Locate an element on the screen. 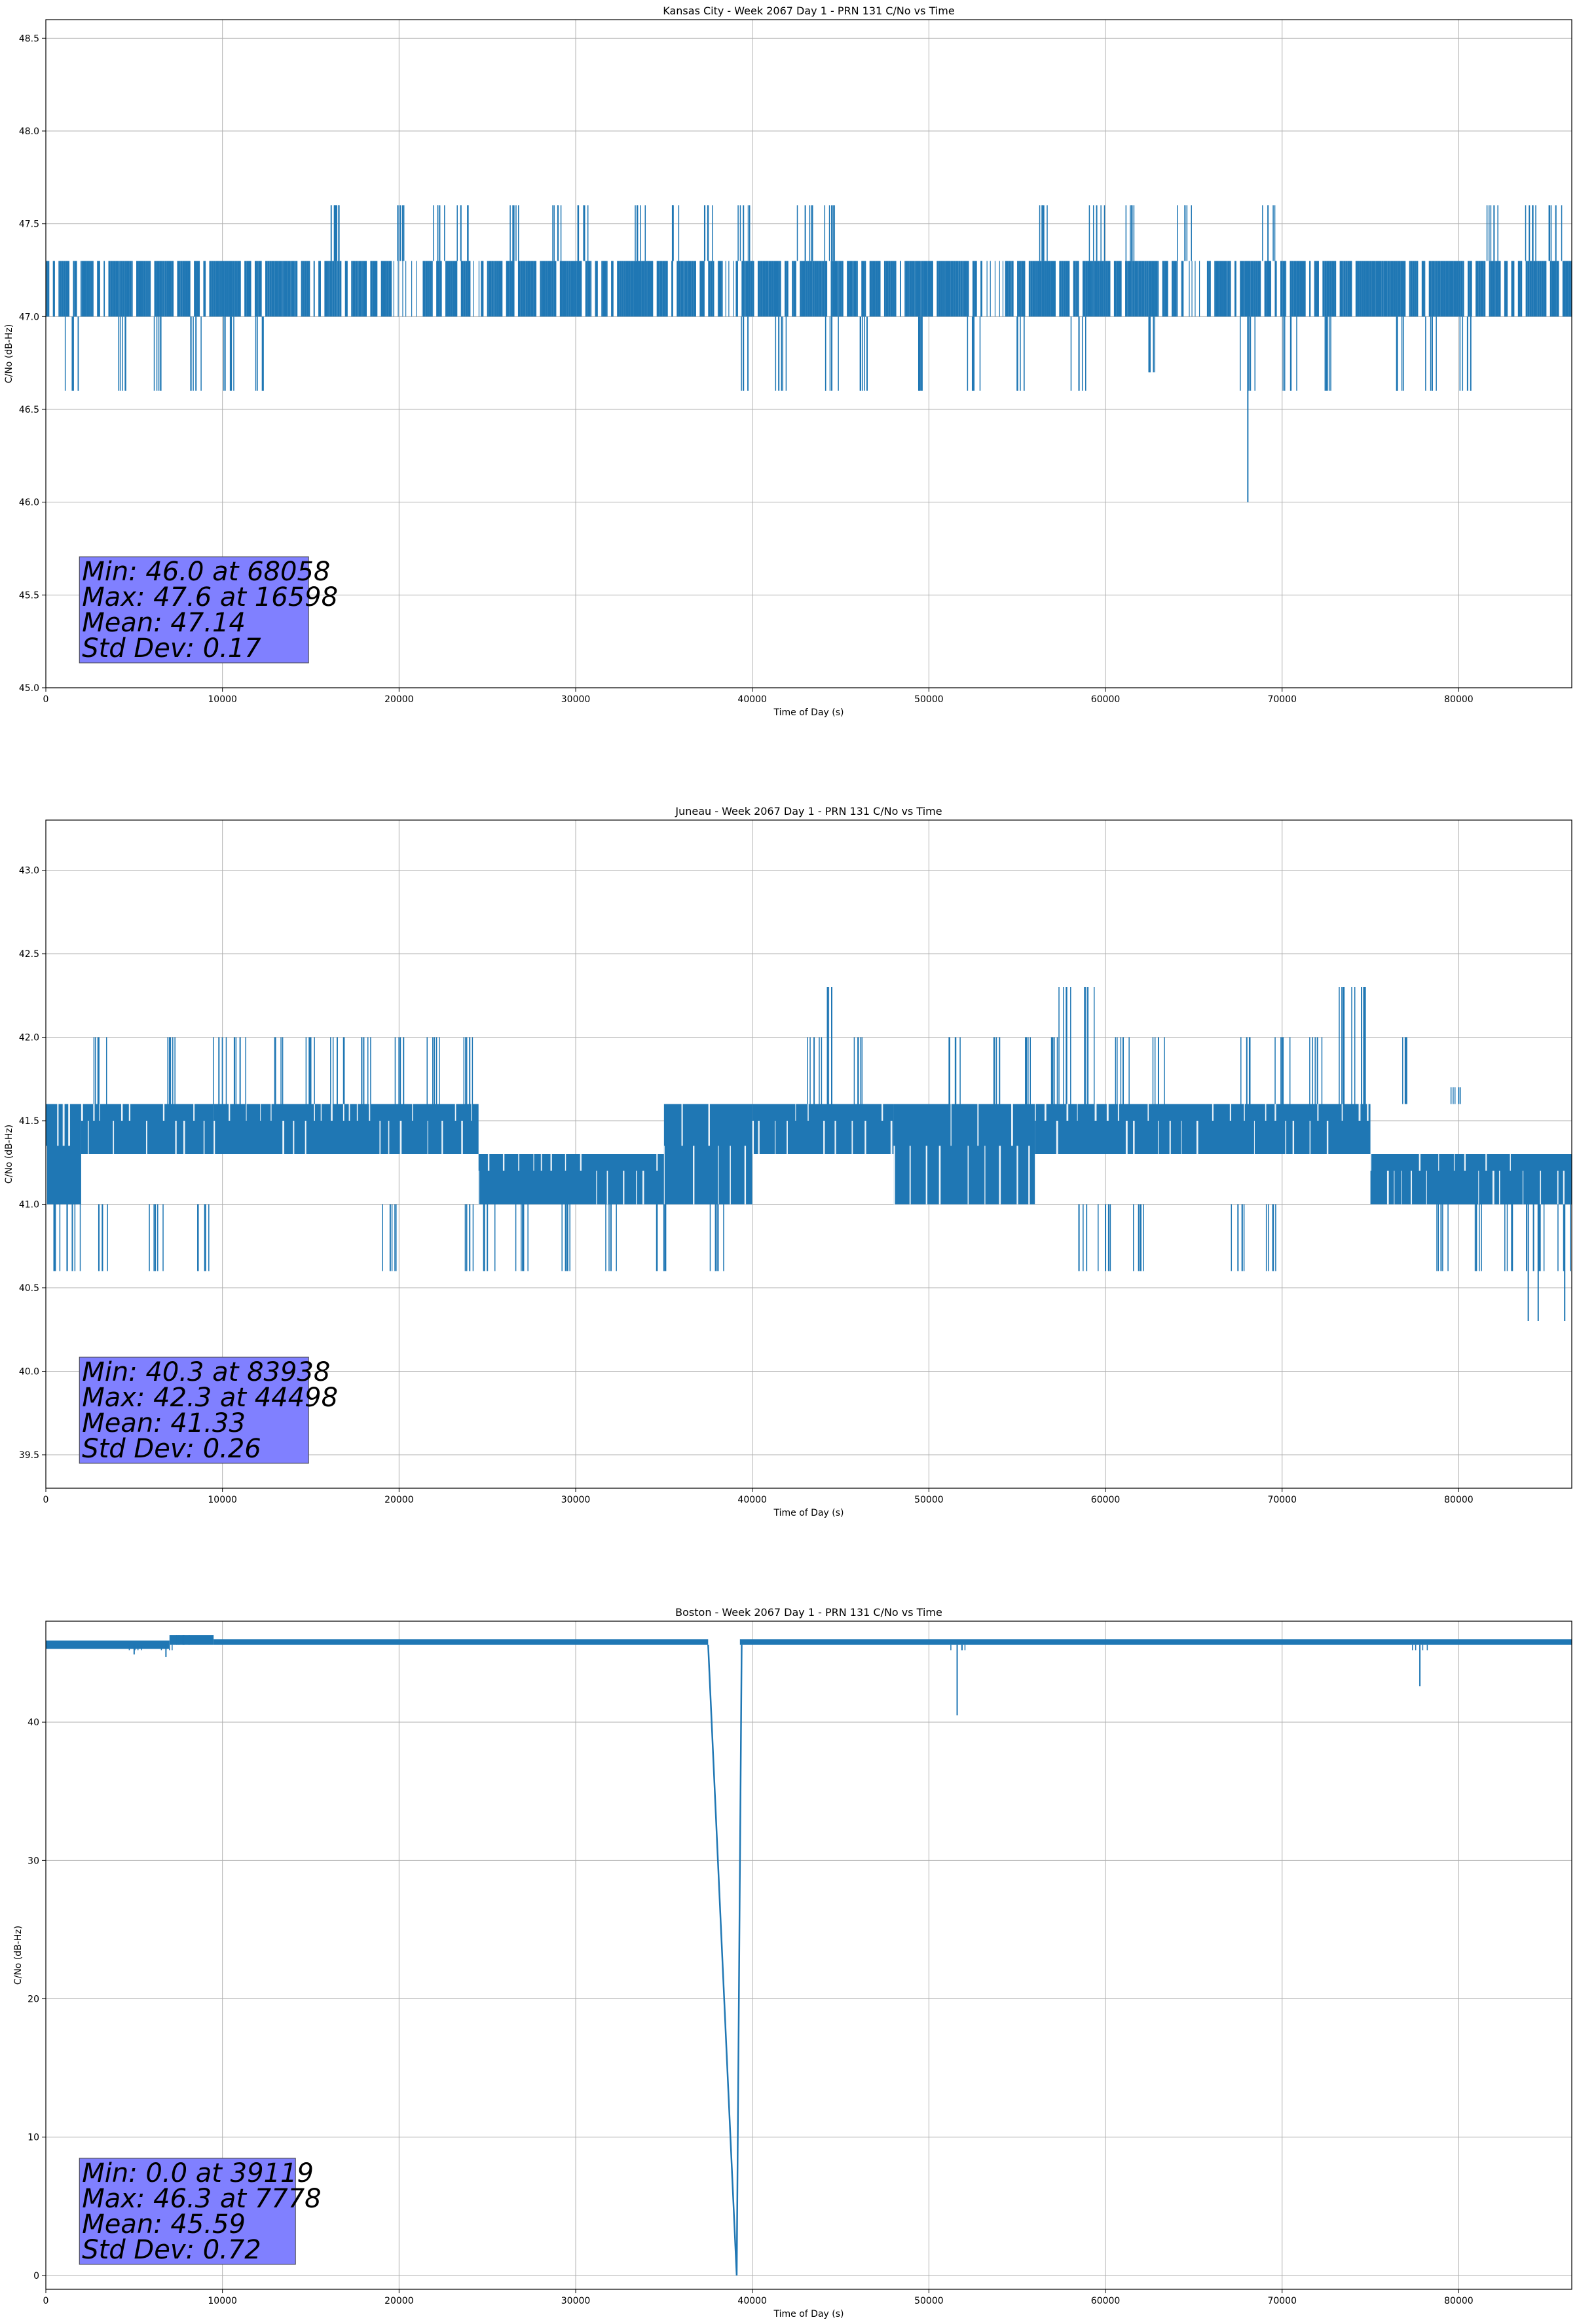  stats-line: Mean: 47.14 is located at coordinates (164, 623).